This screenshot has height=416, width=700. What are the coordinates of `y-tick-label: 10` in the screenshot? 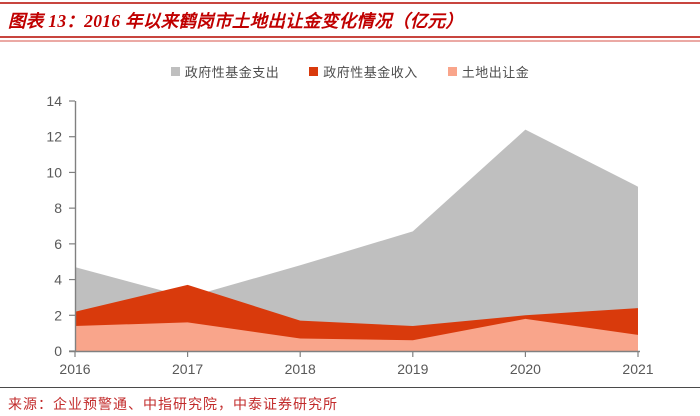 It's located at (54, 172).